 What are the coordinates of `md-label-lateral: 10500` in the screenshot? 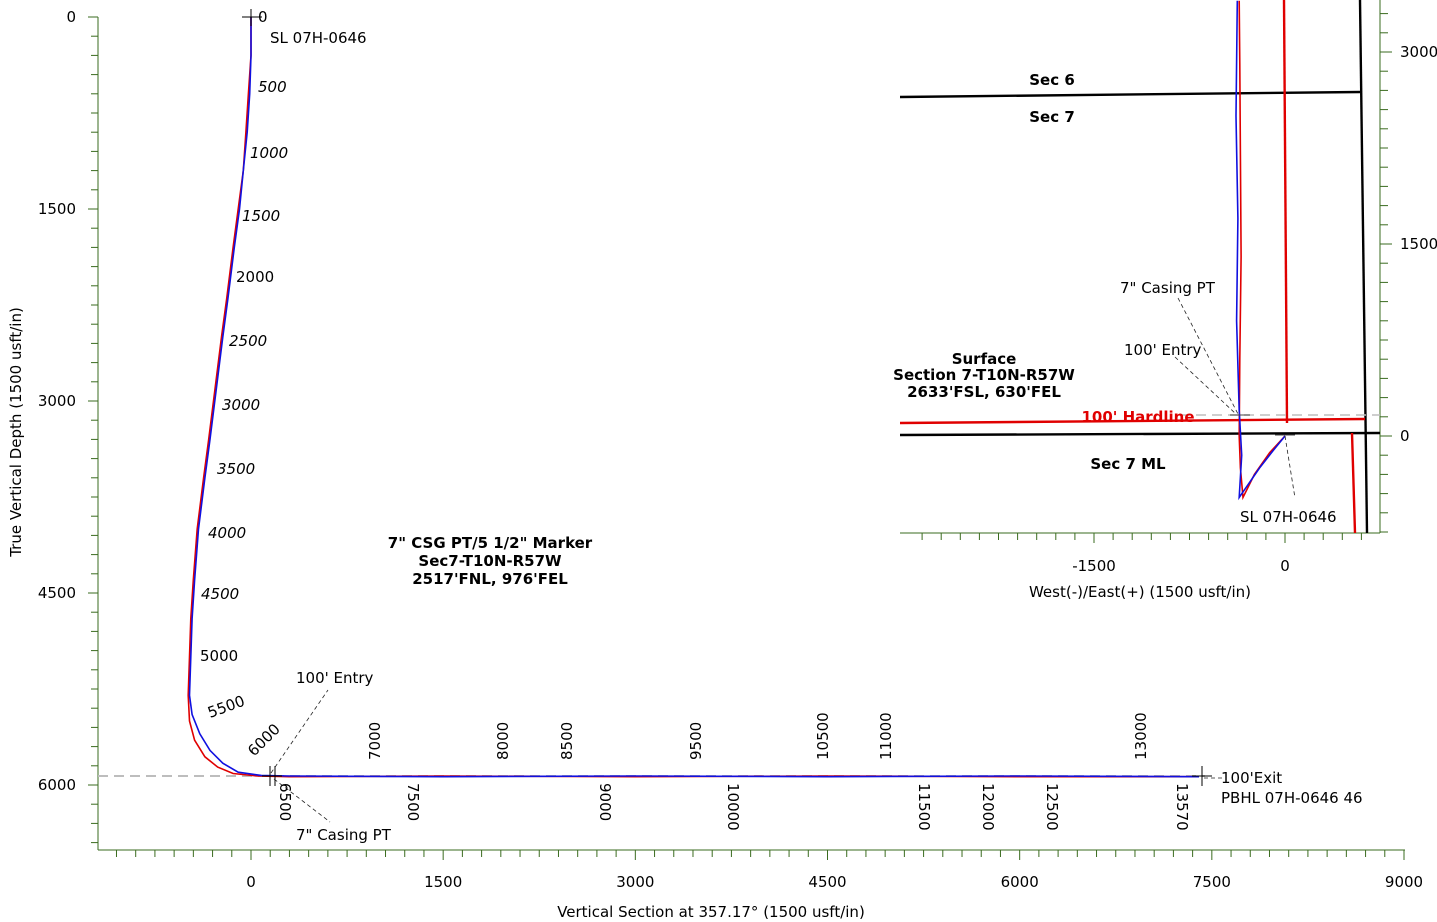 It's located at (823, 736).